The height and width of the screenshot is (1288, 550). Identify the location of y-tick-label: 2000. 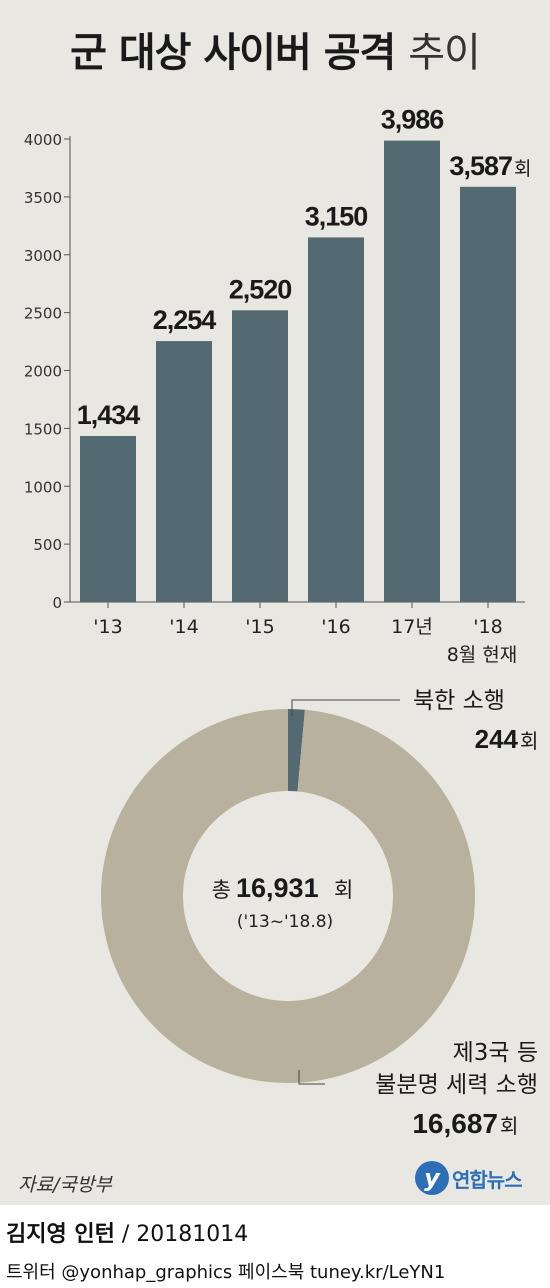
(43, 372).